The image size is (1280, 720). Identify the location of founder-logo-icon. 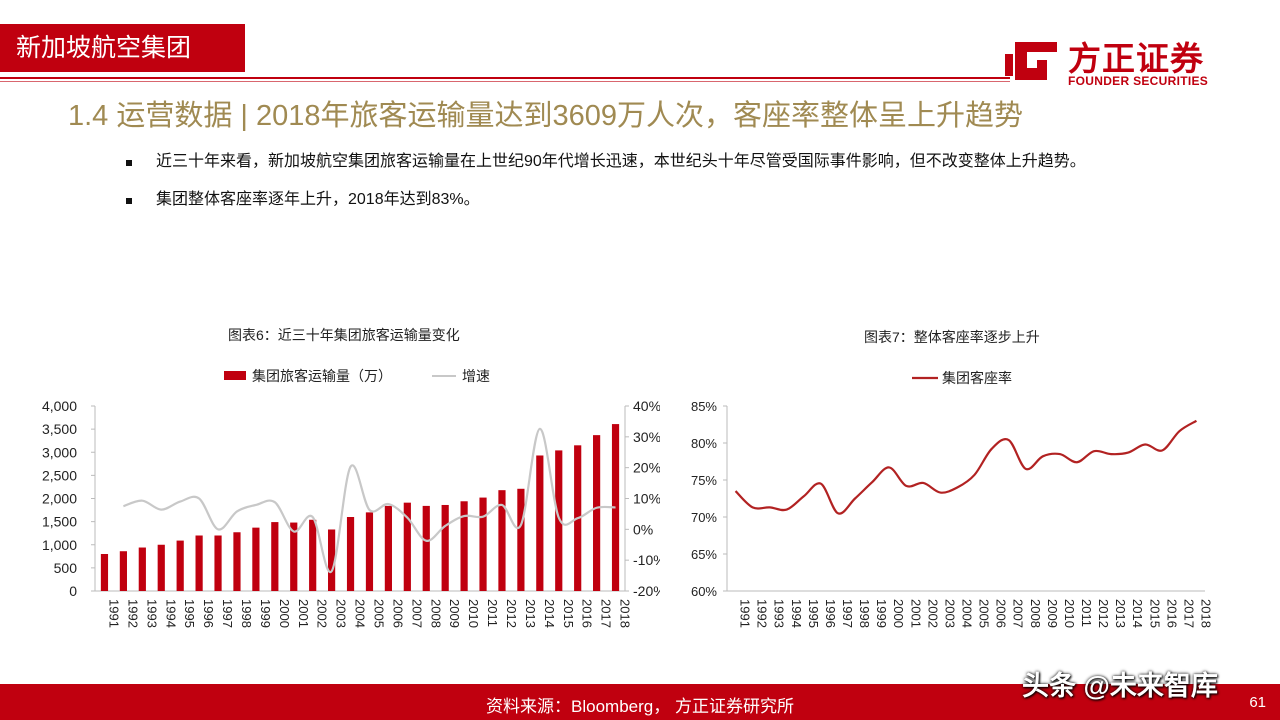
(1031, 61).